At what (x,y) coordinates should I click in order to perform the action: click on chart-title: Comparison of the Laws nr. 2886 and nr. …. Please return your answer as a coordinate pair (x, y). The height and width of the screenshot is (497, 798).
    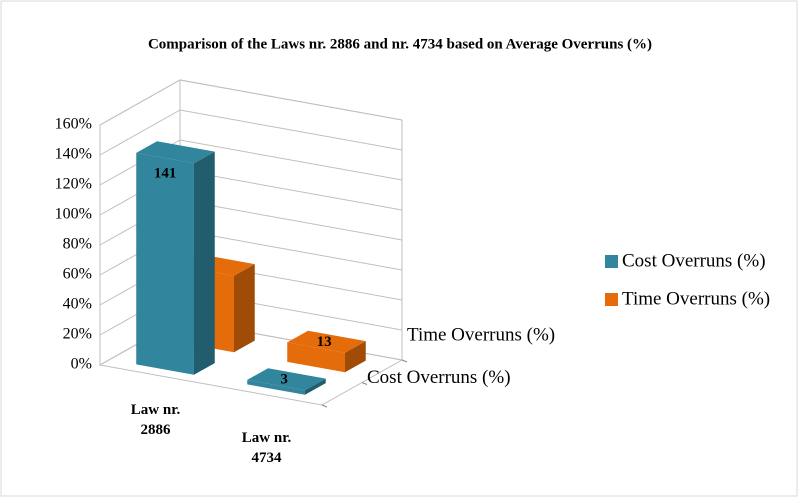
    Looking at the image, I should click on (400, 44).